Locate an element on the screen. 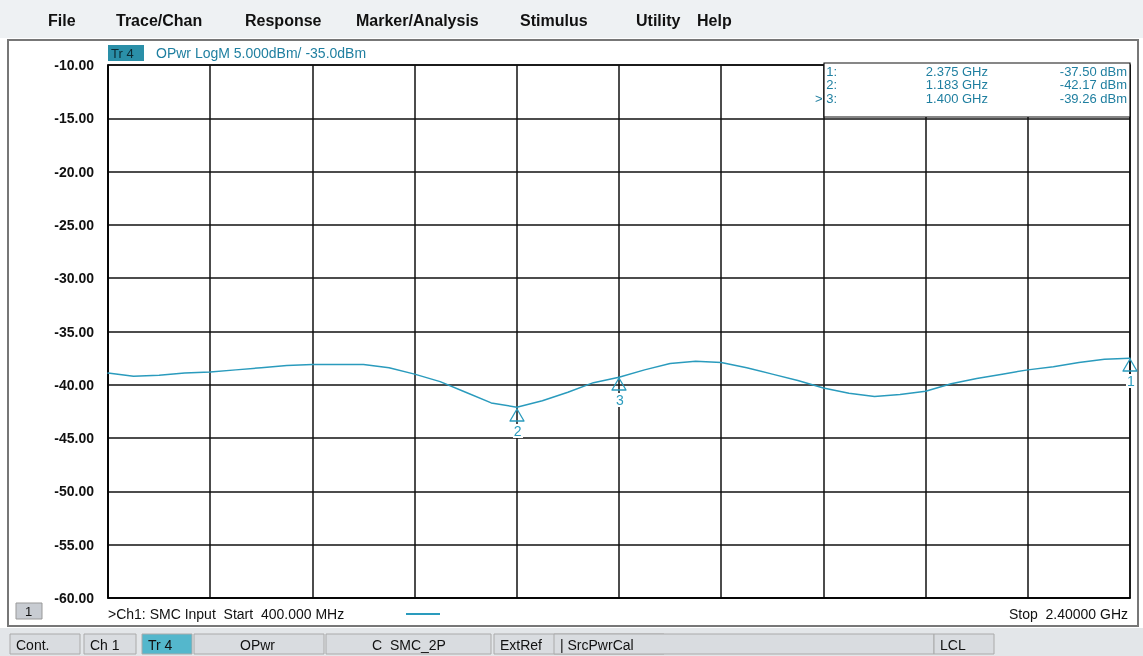  y-tick-label: -30.00 is located at coordinates (74, 278).